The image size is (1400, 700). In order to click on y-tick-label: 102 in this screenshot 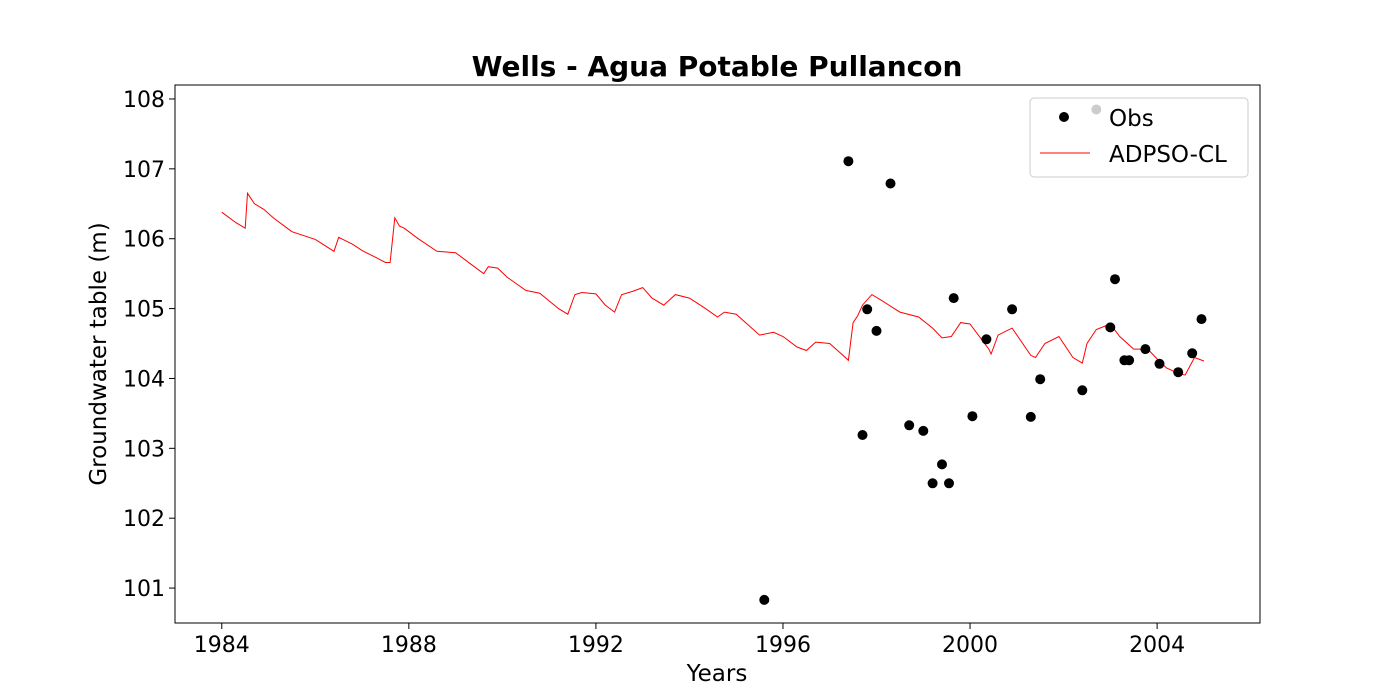, I will do `click(144, 519)`.